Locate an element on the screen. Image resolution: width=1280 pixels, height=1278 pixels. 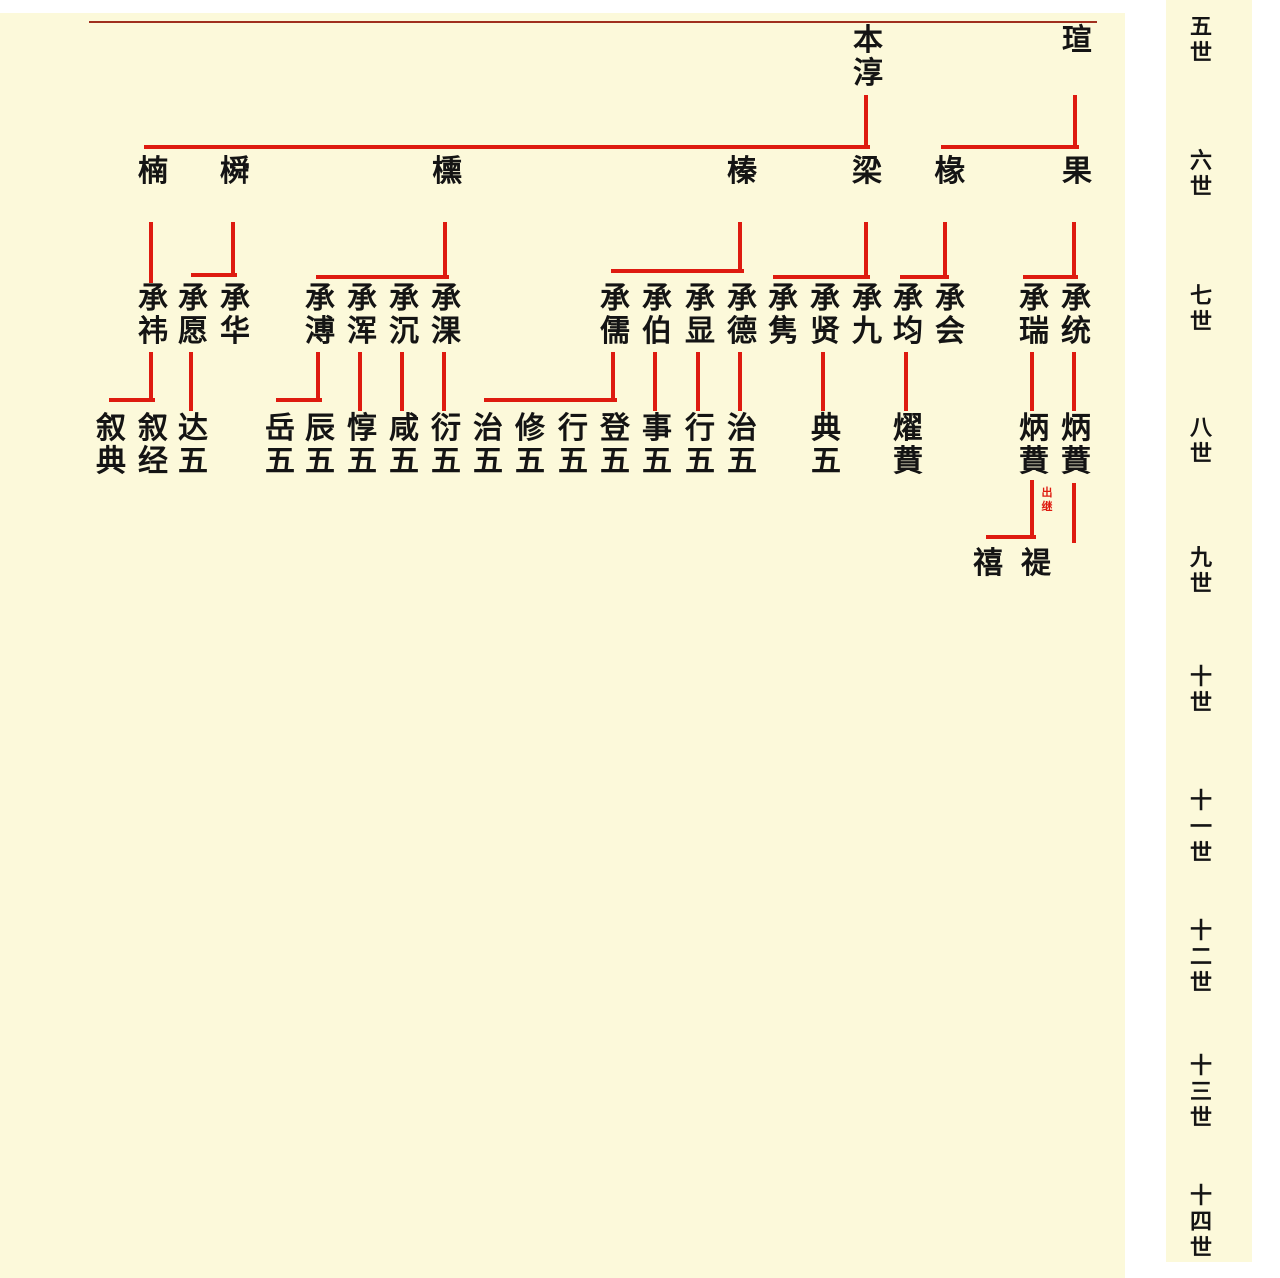
generation-label: 六世 is located at coordinates (1200, 173).